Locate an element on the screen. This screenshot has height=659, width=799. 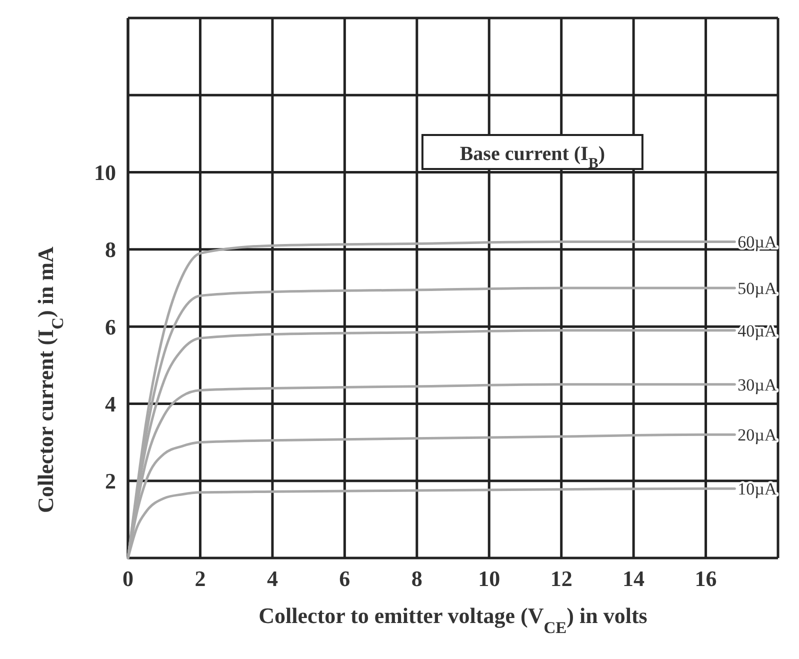
series-label: 30µA is located at coordinates (758, 384).